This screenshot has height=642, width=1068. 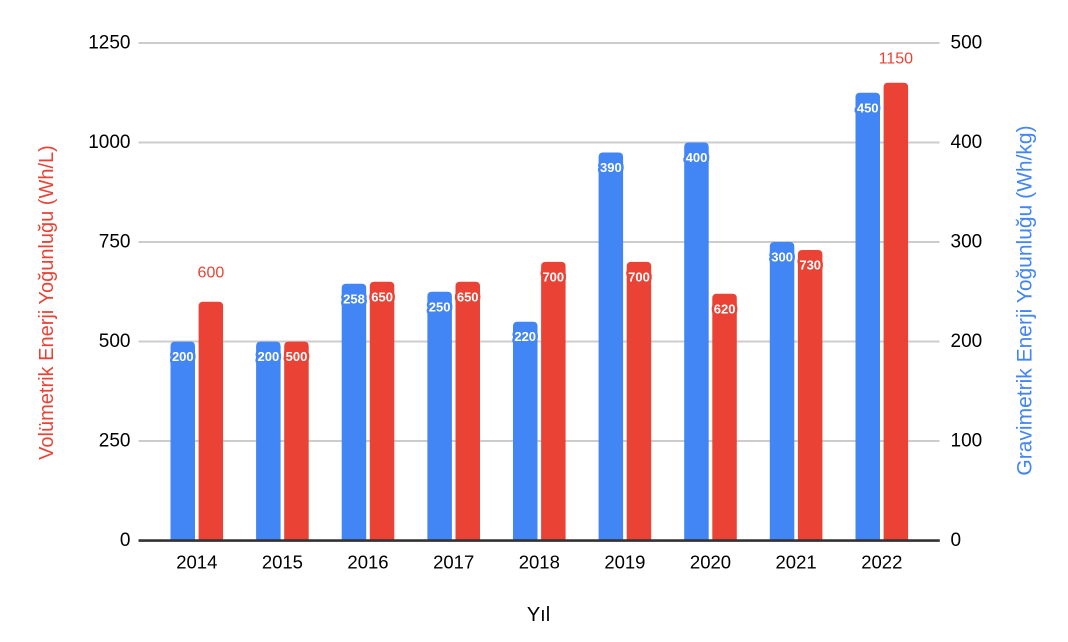 I want to click on svg-text: 1150, so click(x=896, y=59).